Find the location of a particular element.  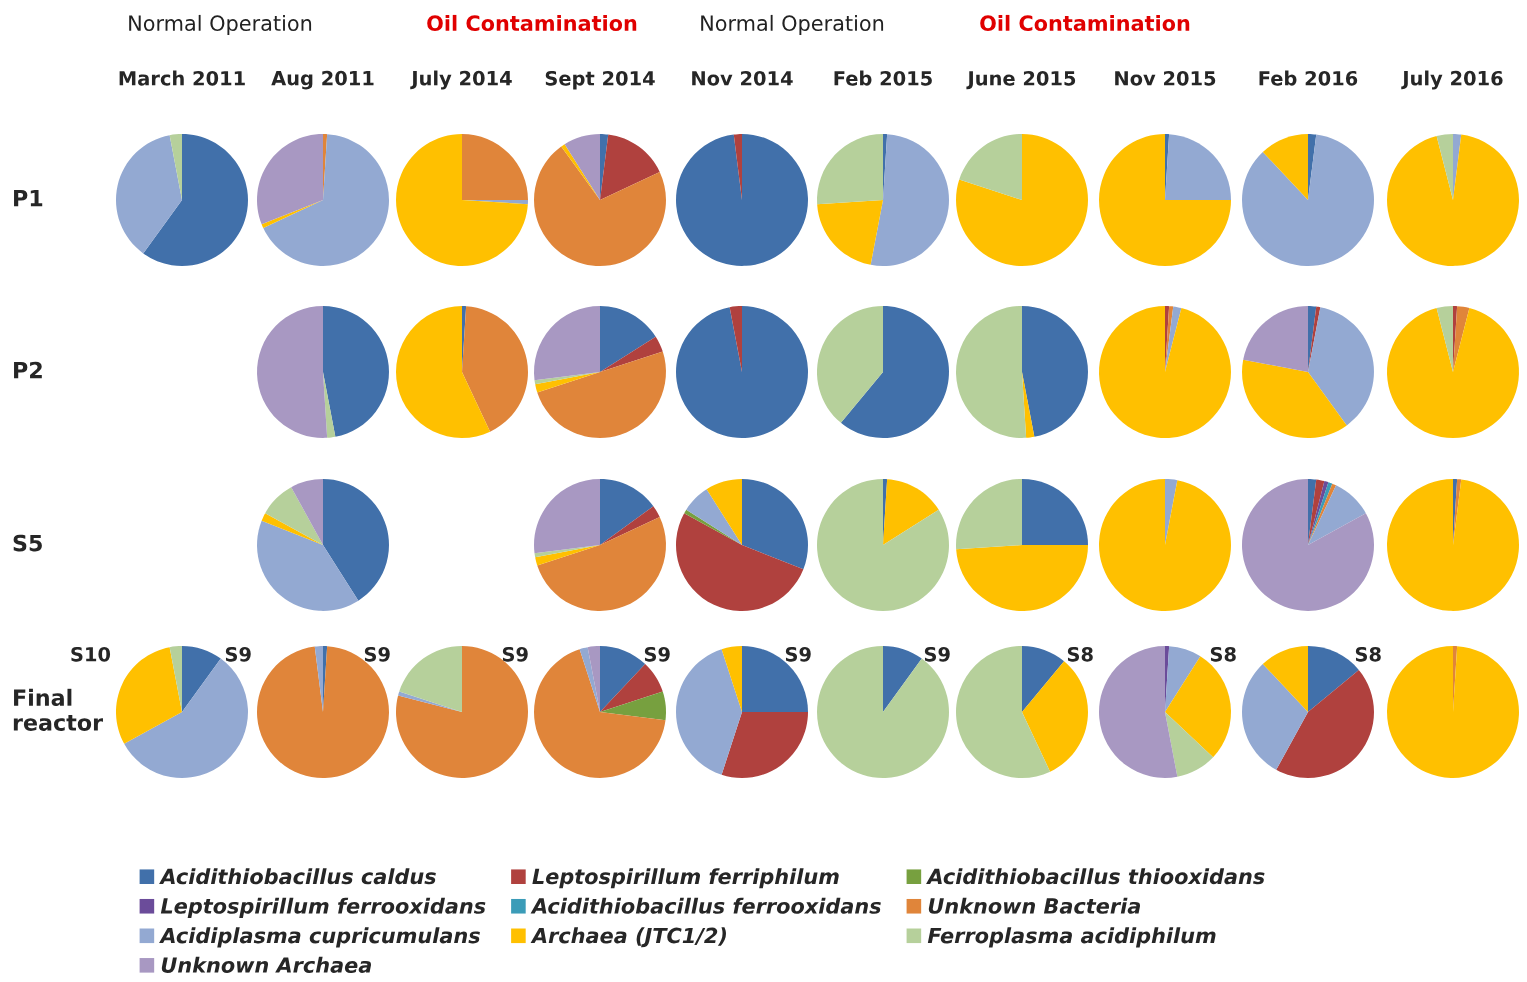

category-label: Unknown Bacteria is located at coordinates (1034, 905).